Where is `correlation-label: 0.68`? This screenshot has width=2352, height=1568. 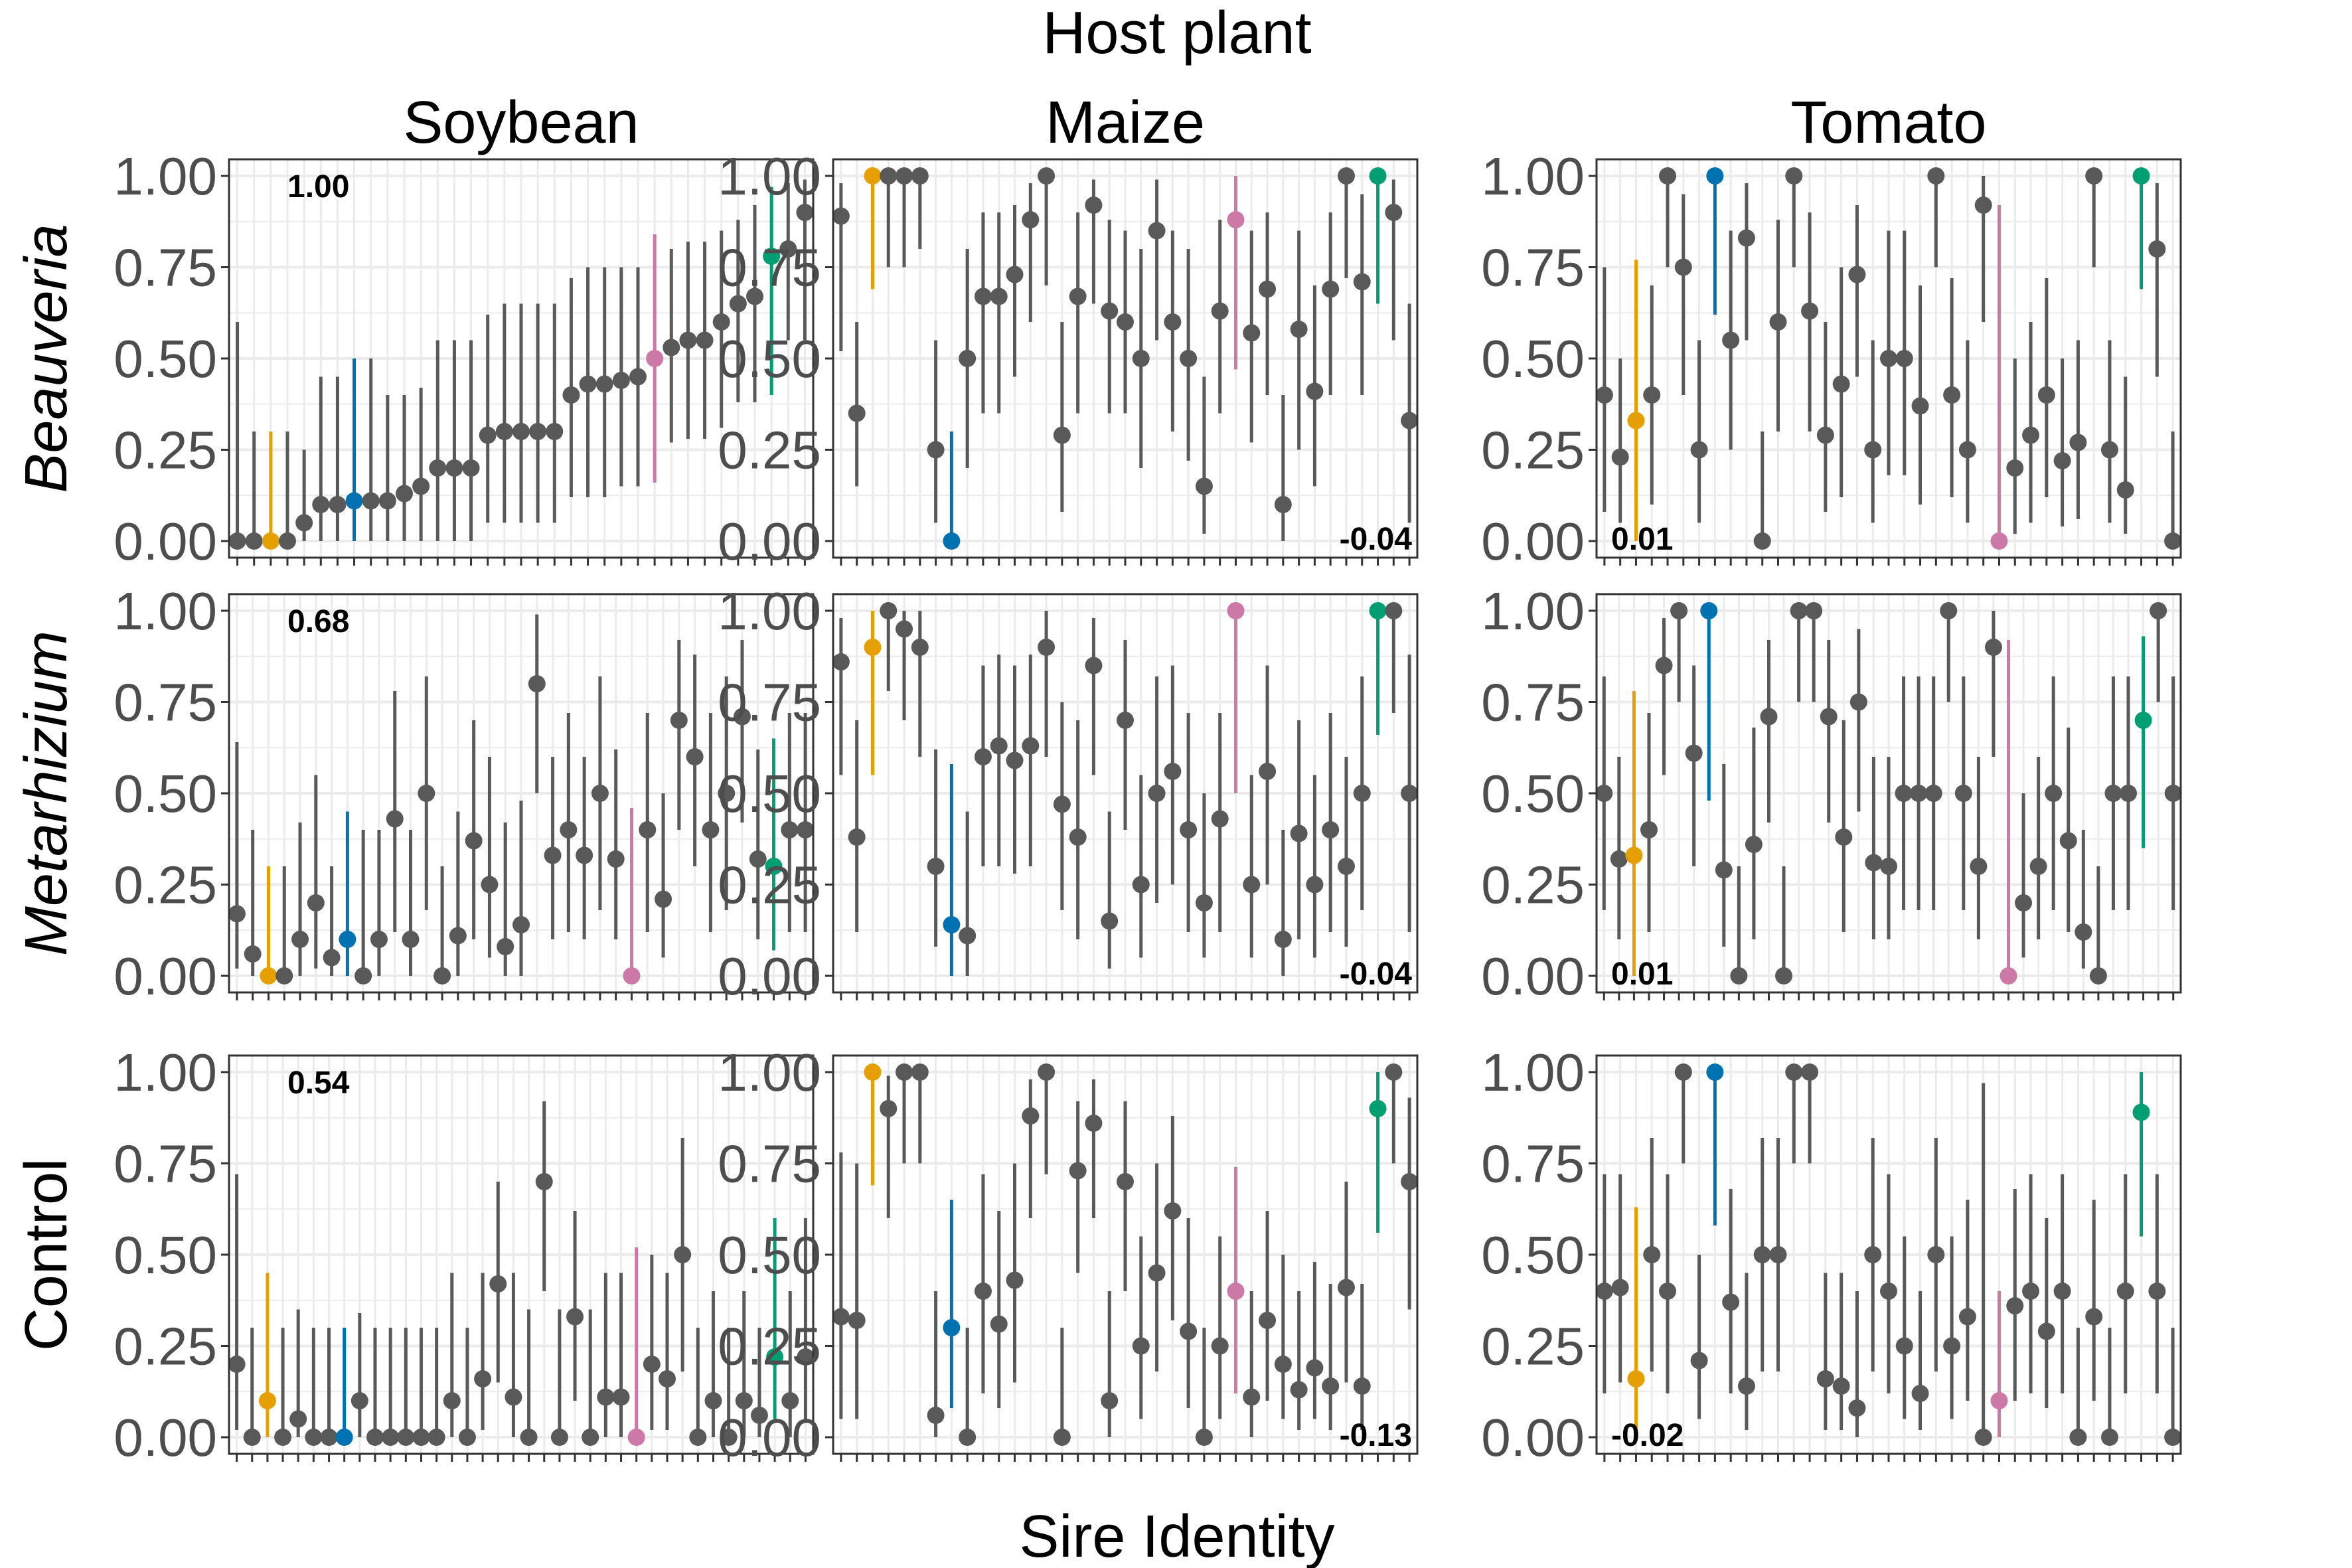 correlation-label: 0.68 is located at coordinates (318, 622).